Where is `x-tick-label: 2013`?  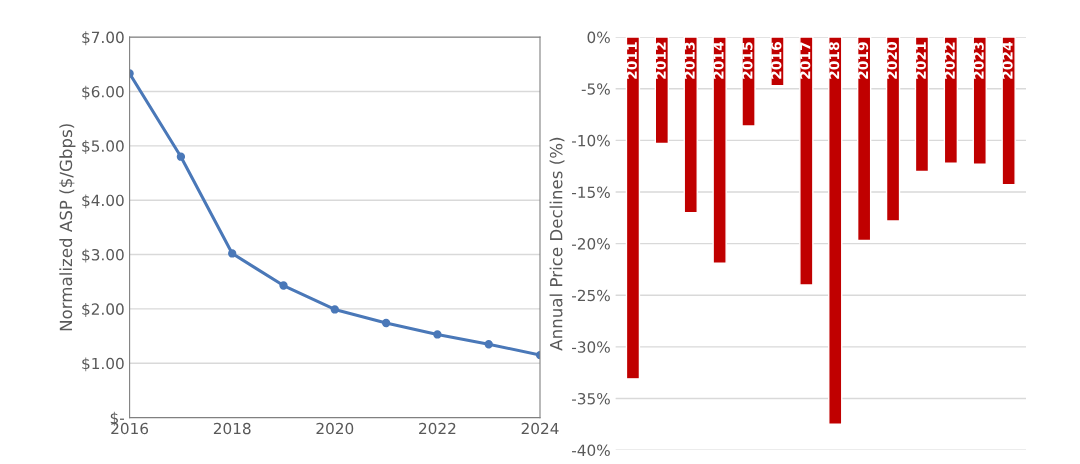
x-tick-label: 2013 is located at coordinates (689, 60).